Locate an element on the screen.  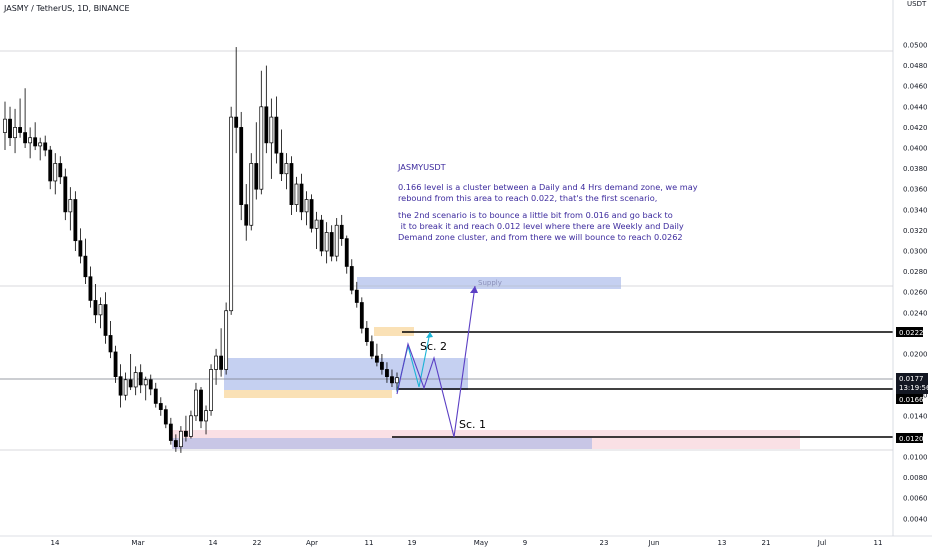
chart-title: JASMY / TetherUS, 1D, BINANCE is located at coordinates (66, 8).